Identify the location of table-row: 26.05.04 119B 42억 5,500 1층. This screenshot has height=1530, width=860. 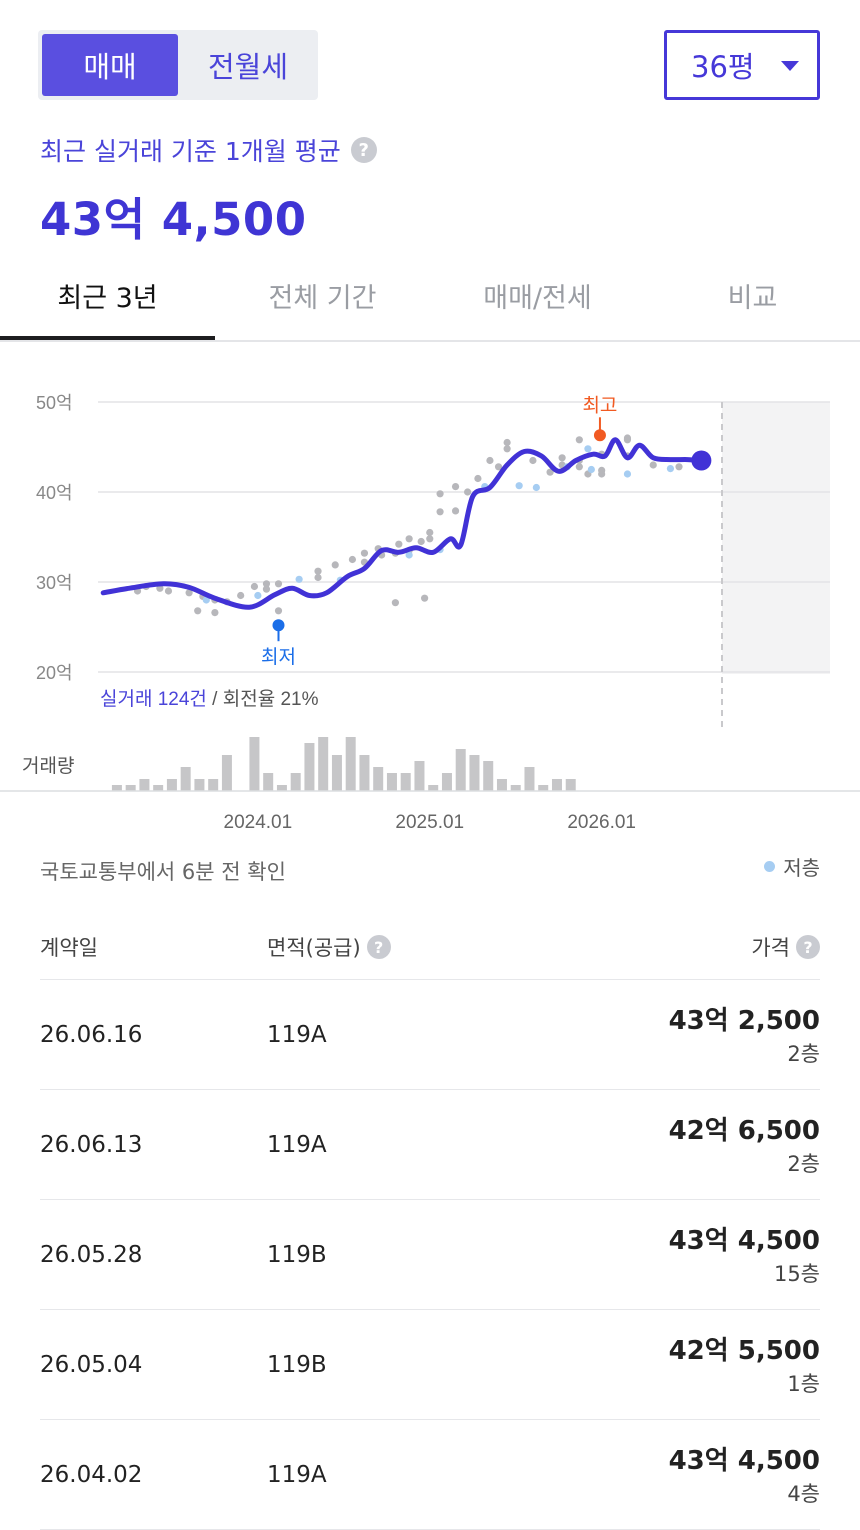
(430, 1365).